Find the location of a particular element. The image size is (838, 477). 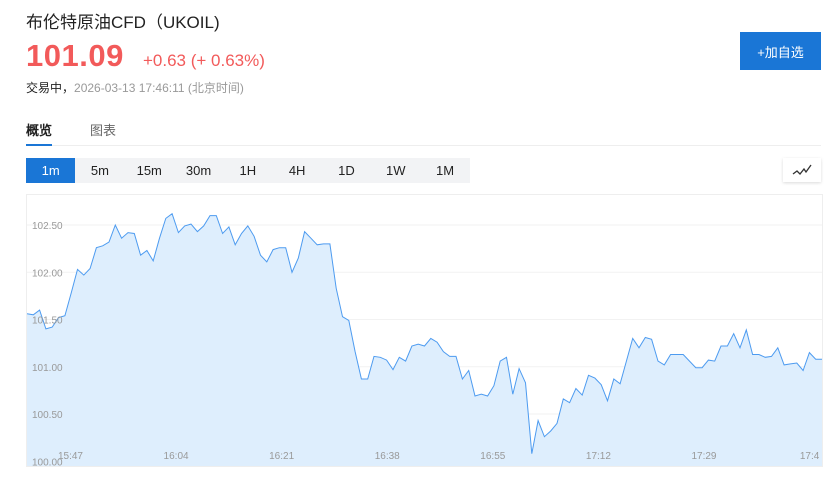

x-tick-label: 17:4 is located at coordinates (810, 456).